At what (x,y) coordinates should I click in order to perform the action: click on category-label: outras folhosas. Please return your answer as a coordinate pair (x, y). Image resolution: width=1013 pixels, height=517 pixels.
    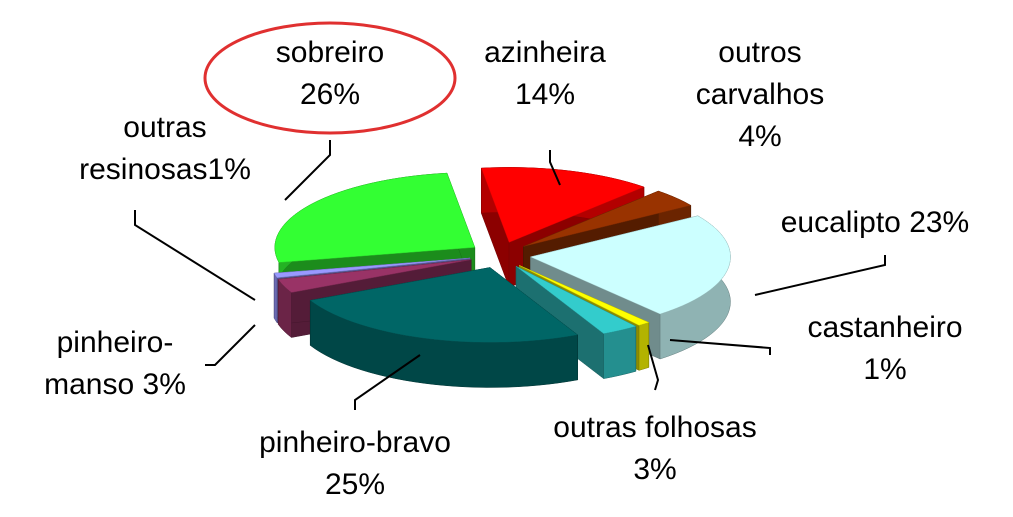
    Looking at the image, I should click on (655, 427).